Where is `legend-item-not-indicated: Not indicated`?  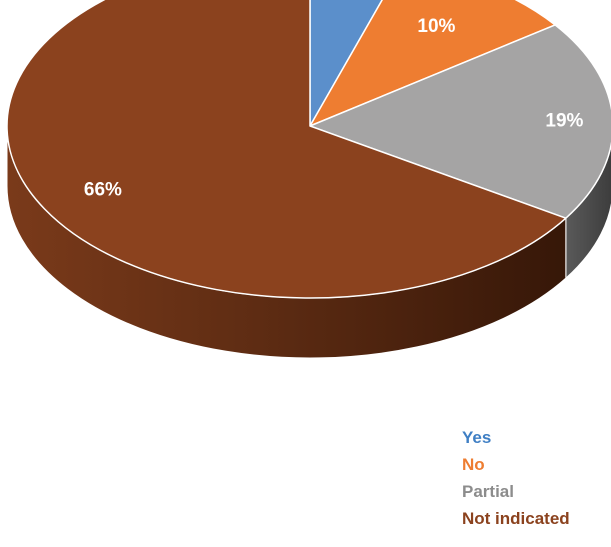 legend-item-not-indicated: Not indicated is located at coordinates (516, 518).